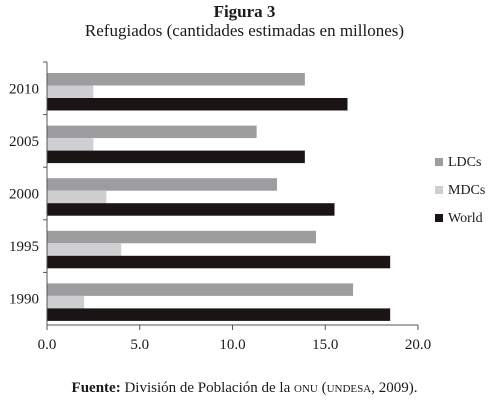 The image size is (489, 404). Describe the element at coordinates (439, 162) in the screenshot. I see `legend-swatch-ldcs` at that location.